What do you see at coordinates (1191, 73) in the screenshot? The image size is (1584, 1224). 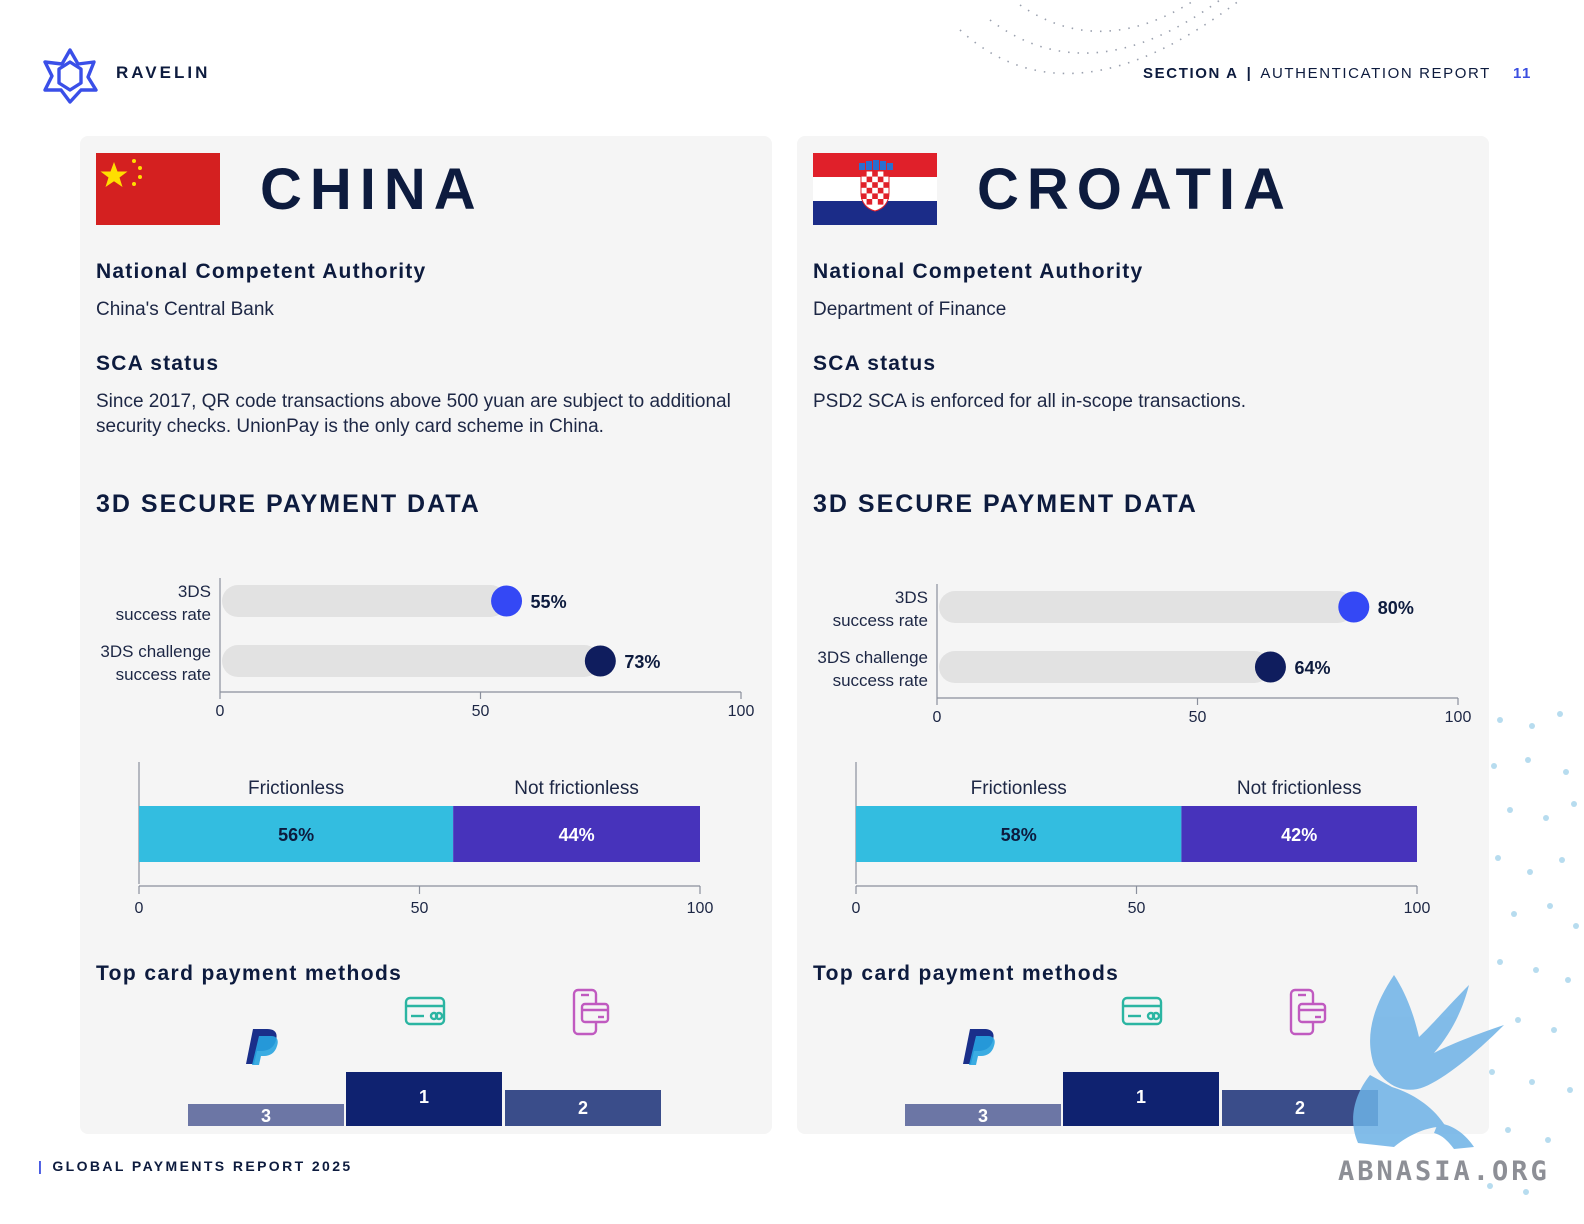 I see `section-label: SECTION A` at bounding box center [1191, 73].